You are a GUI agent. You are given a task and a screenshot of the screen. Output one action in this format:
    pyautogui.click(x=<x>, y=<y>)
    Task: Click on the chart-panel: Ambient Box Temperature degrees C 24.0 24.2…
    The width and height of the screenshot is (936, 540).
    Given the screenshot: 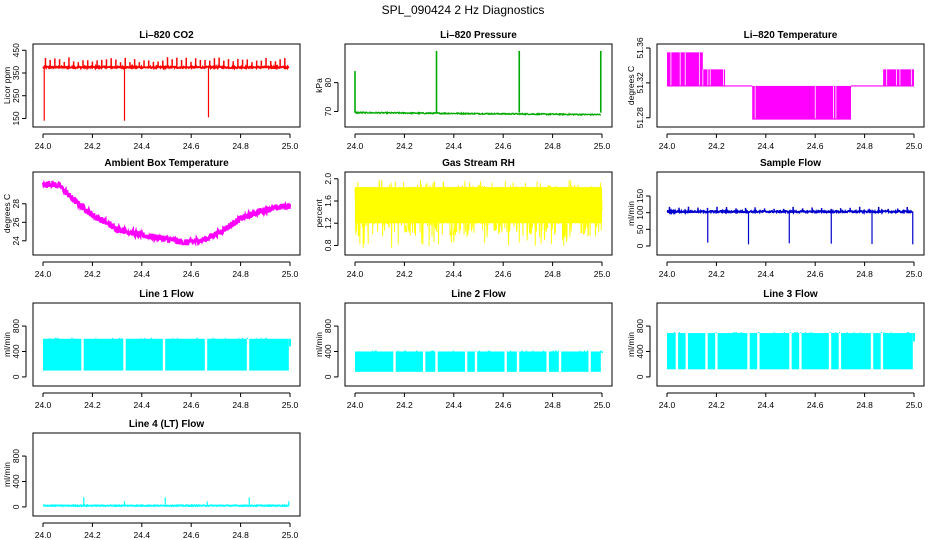 What is the action you would take?
    pyautogui.click(x=151, y=218)
    